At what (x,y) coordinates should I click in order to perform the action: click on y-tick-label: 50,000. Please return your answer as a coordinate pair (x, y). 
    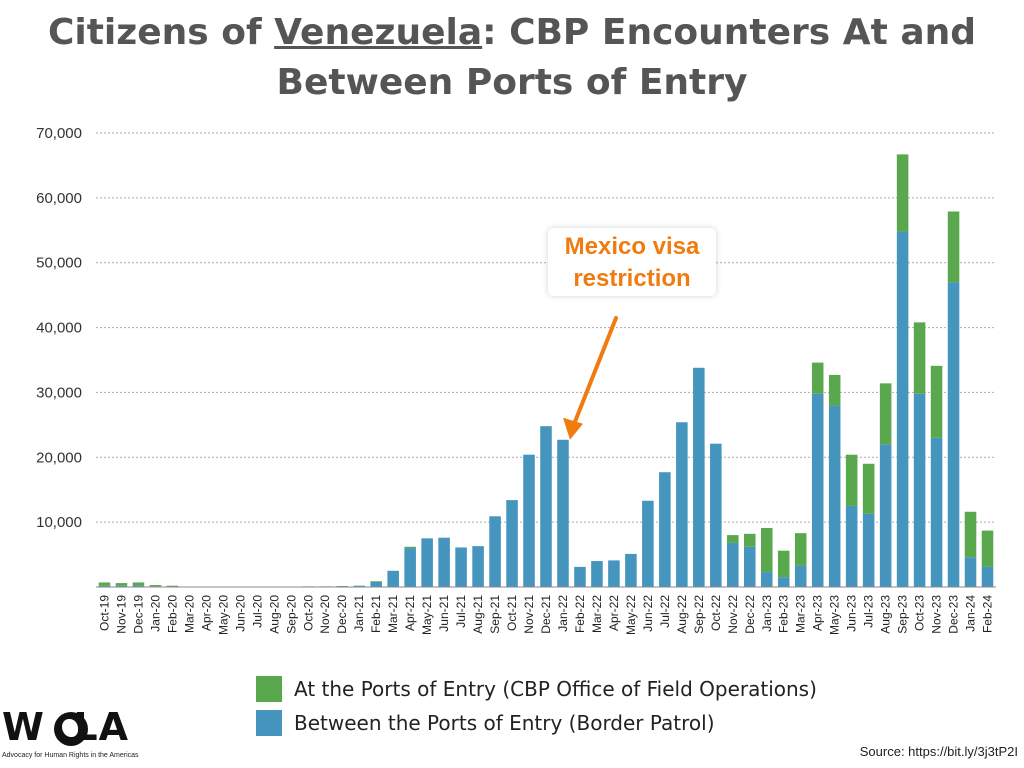
    Looking at the image, I should click on (59, 263).